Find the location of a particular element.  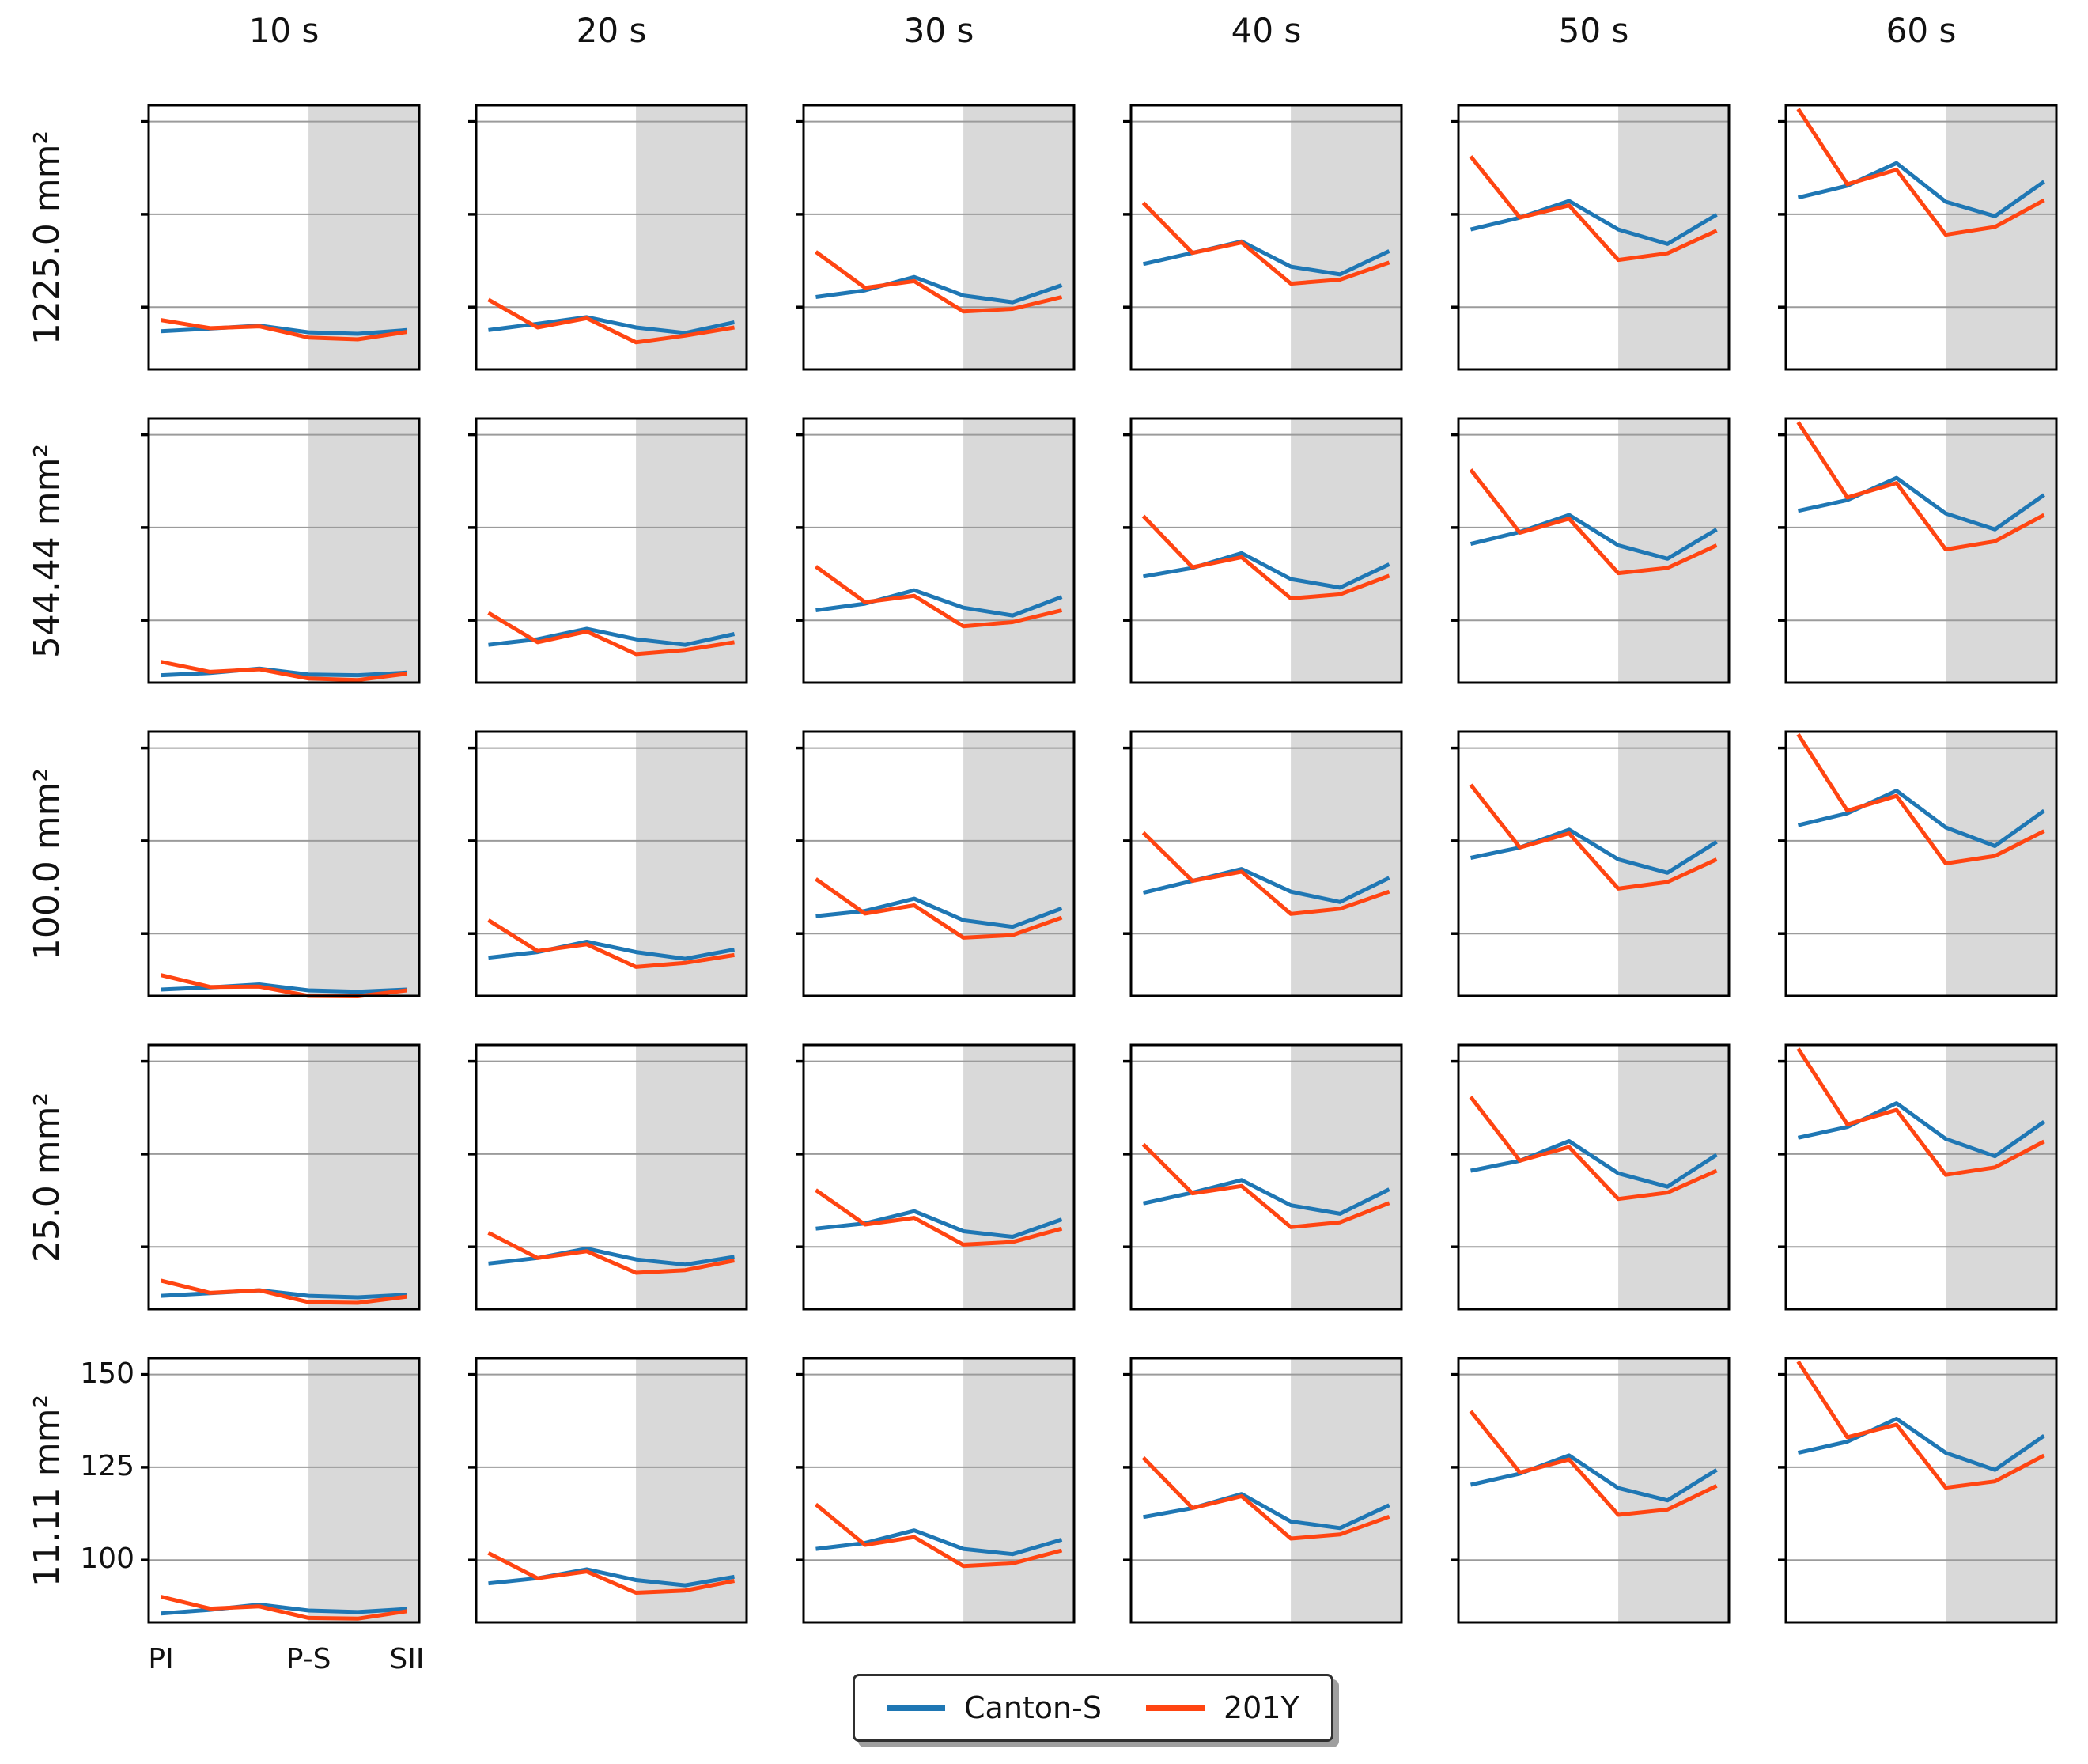

column-title-40s: 40 s is located at coordinates (1266, 30).